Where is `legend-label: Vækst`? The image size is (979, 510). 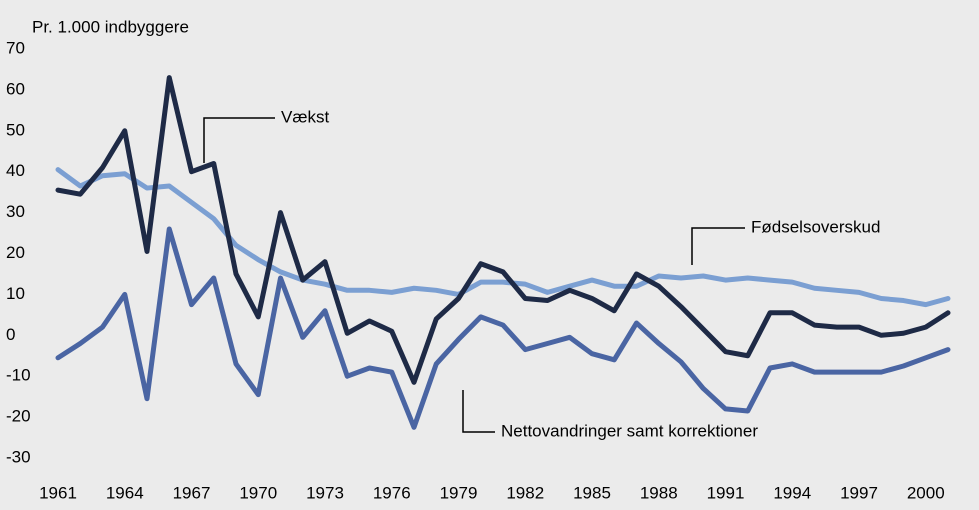
legend-label: Vækst is located at coordinates (305, 116).